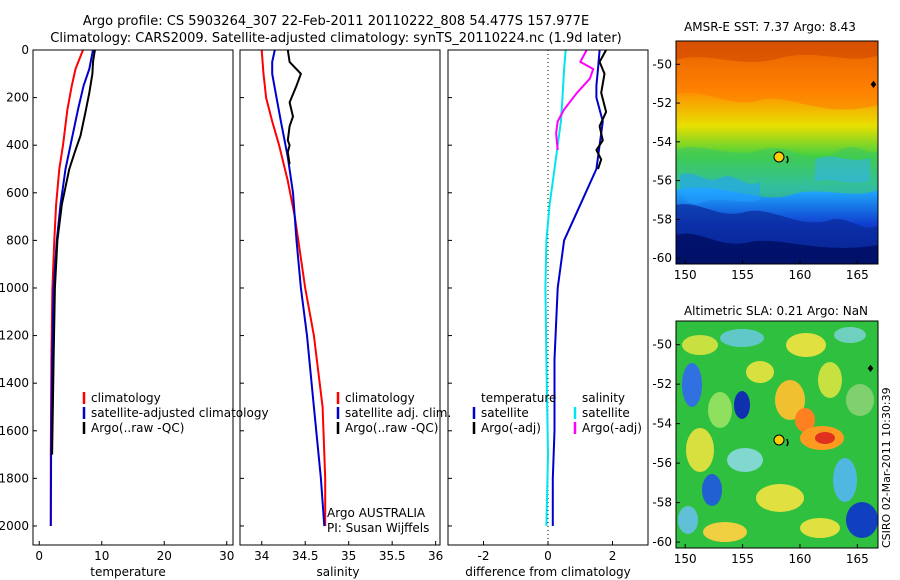 This screenshot has width=900, height=580. I want to click on series-line-climatology, so click(293, 287).